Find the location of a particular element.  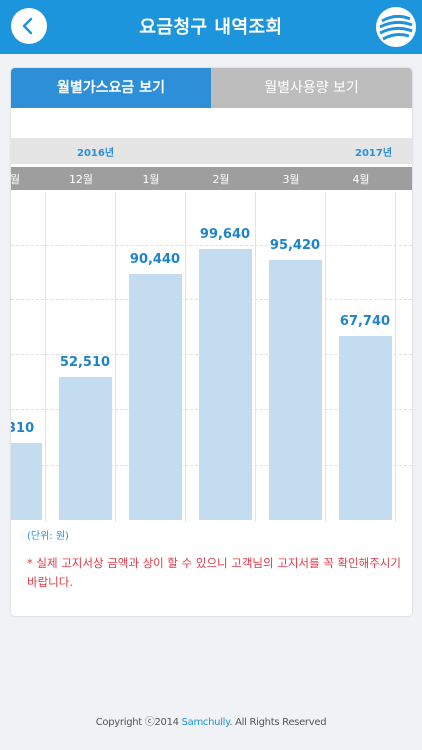

month-label: 4월 is located at coordinates (361, 179).